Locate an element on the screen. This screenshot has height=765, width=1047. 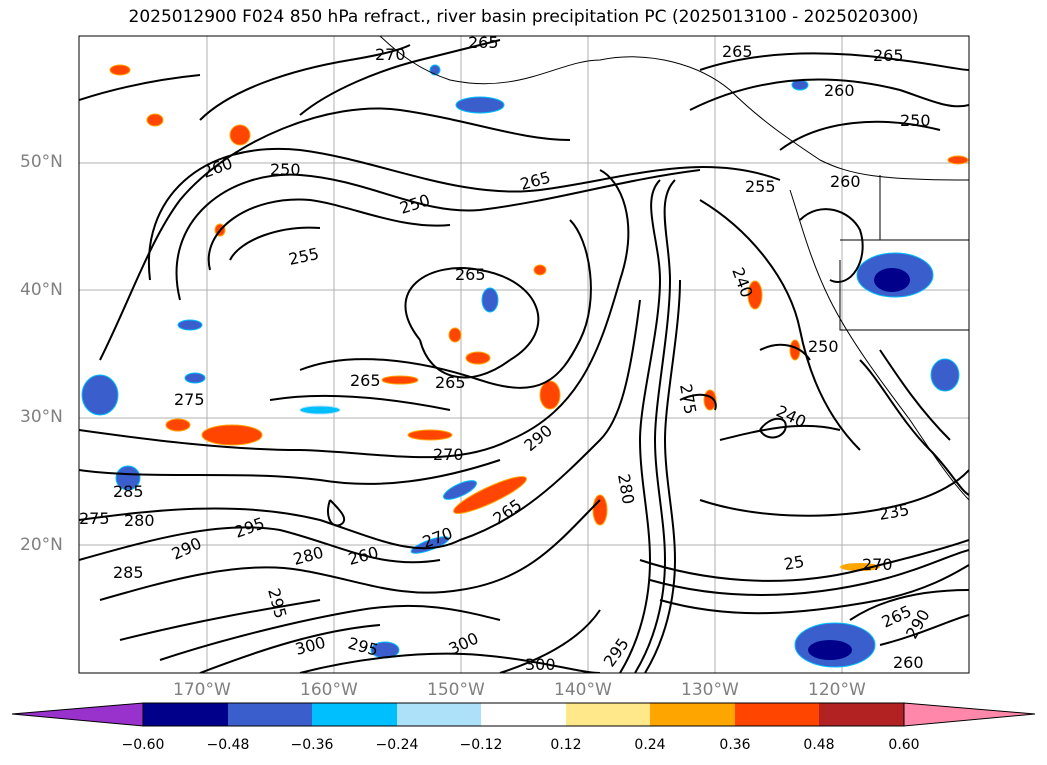
lat-label-20n: 20°N is located at coordinates (41, 545).